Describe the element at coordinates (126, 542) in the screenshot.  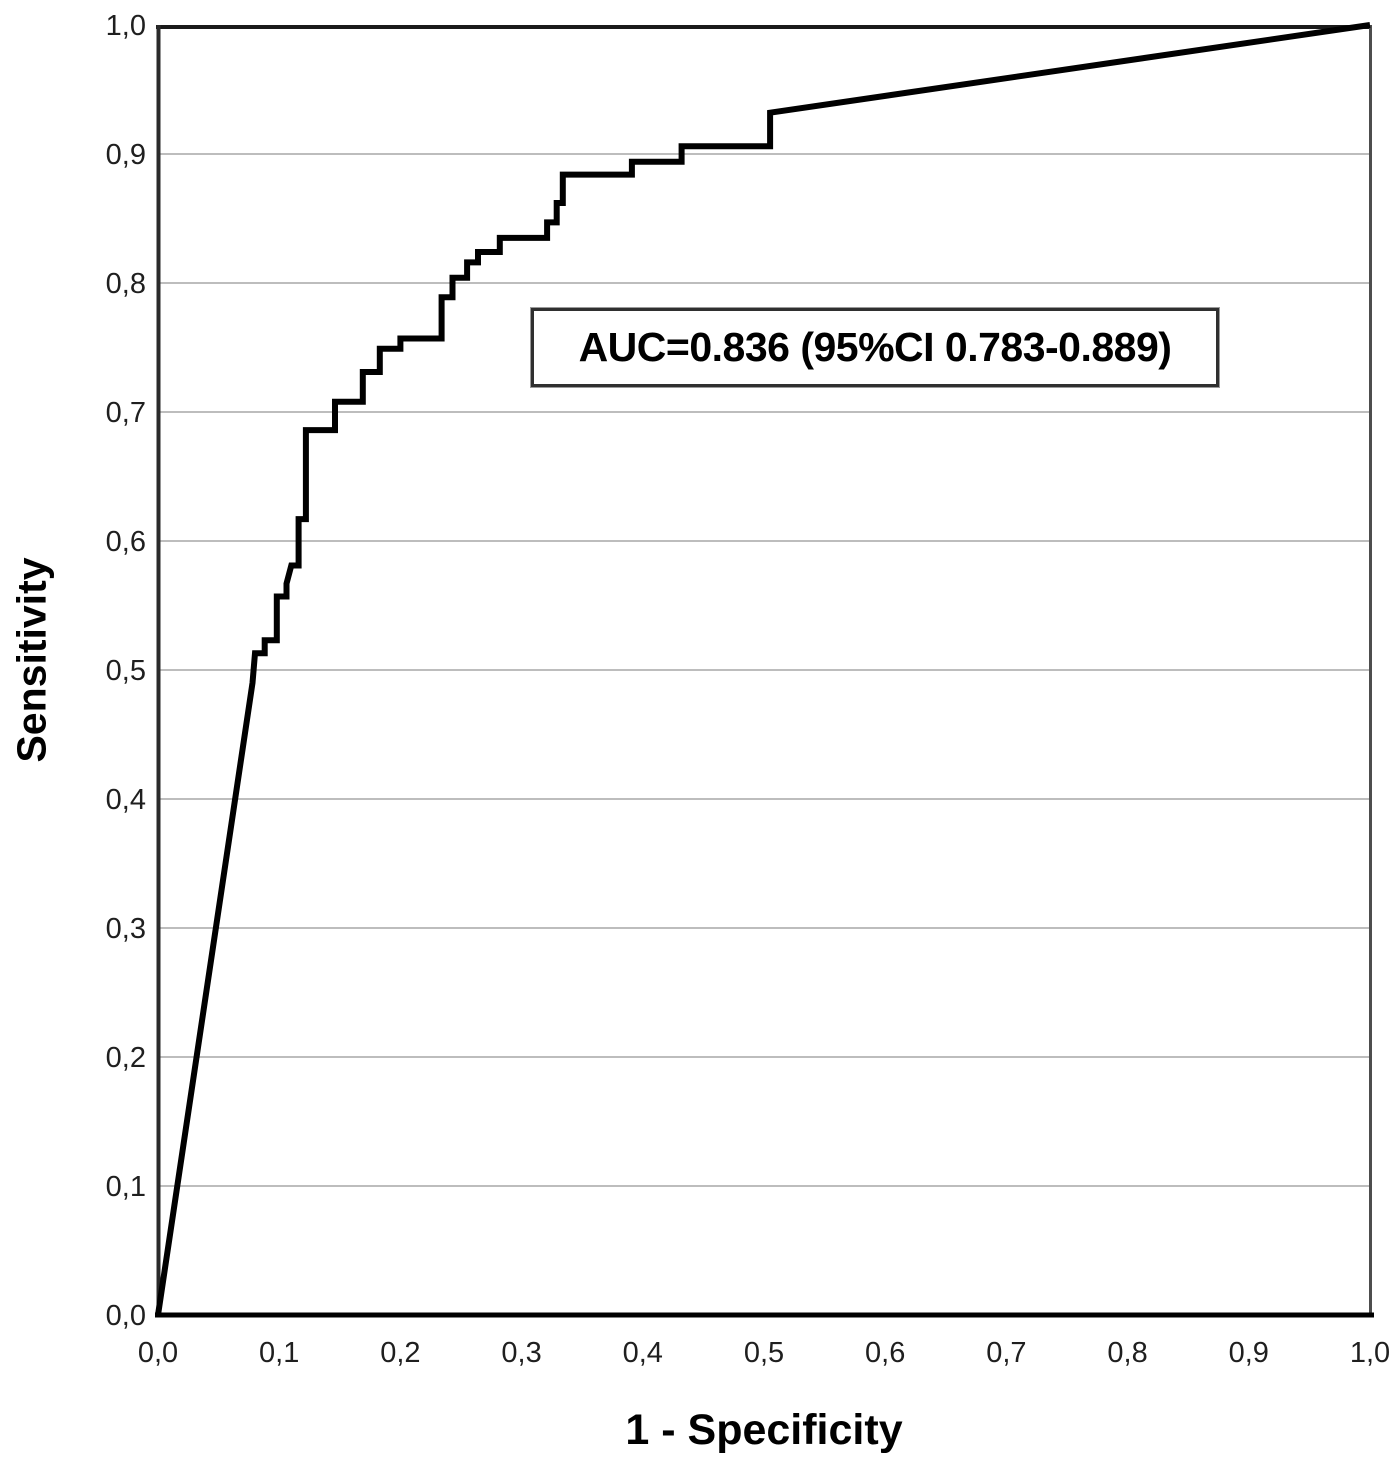
I see `y-tick-label: 0,6` at that location.